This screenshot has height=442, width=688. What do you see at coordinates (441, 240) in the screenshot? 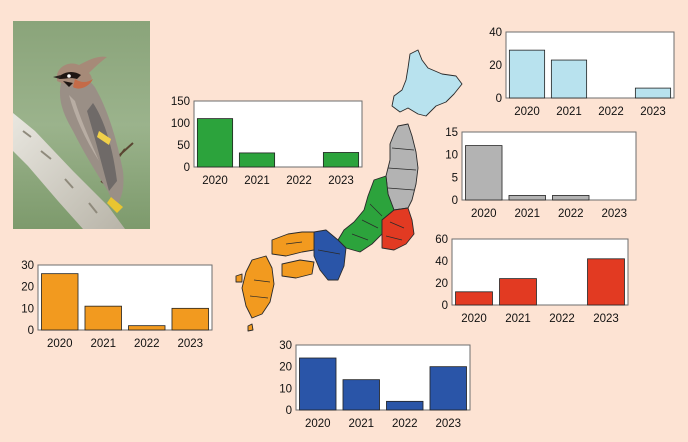
I see `y-tick-label: 60` at bounding box center [441, 240].